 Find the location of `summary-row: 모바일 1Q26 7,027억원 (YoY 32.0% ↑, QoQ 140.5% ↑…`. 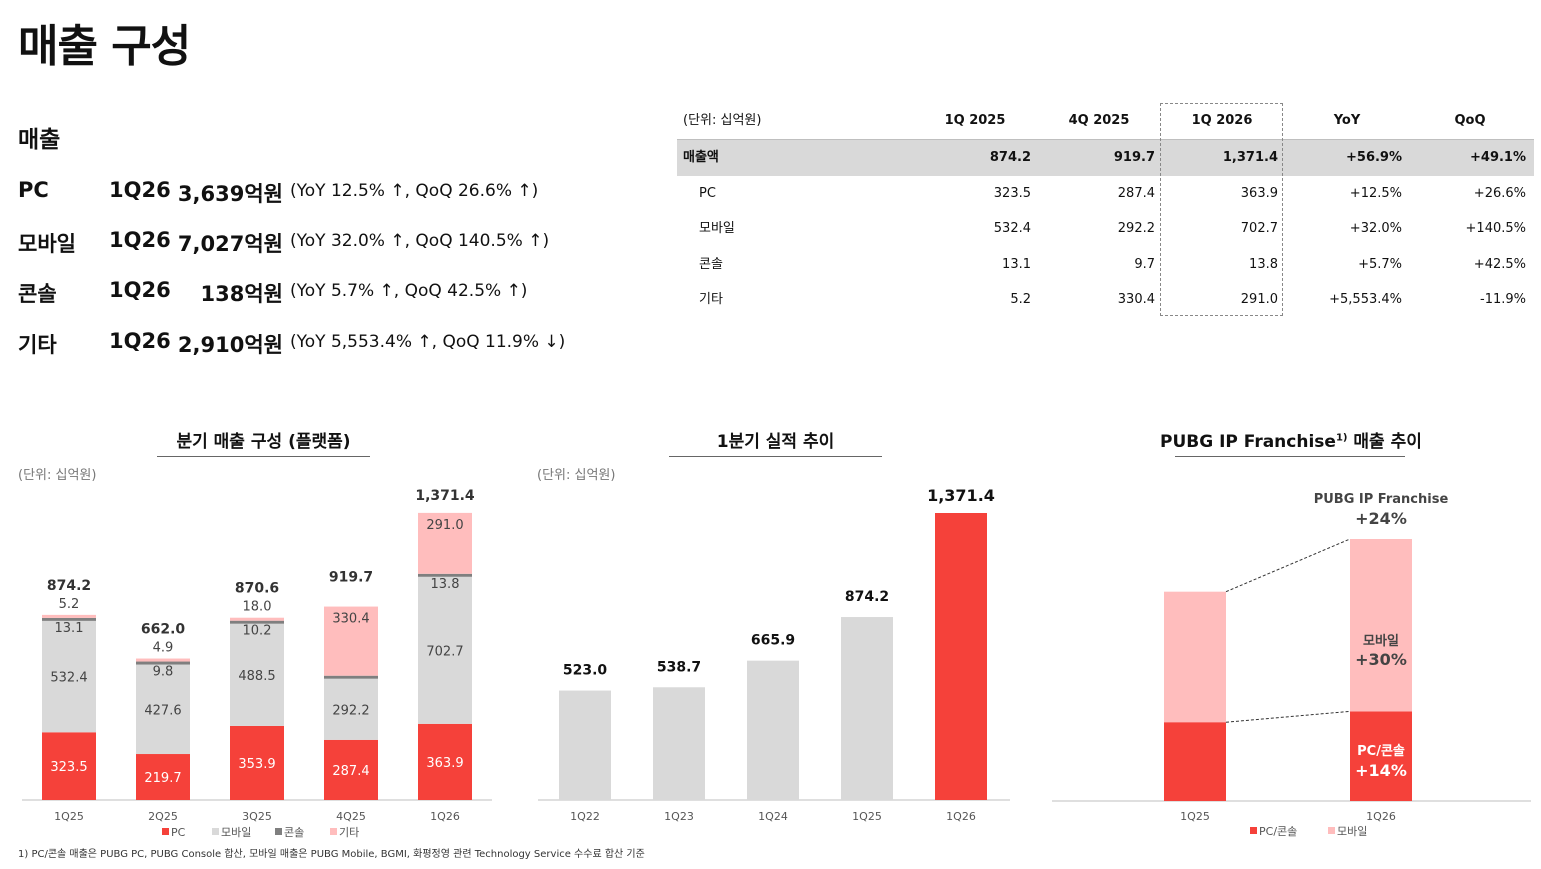

summary-row: 모바일 1Q26 7,027억원 (YoY 32.0% ↑, QoQ 140.5% ↑… is located at coordinates (338, 245).